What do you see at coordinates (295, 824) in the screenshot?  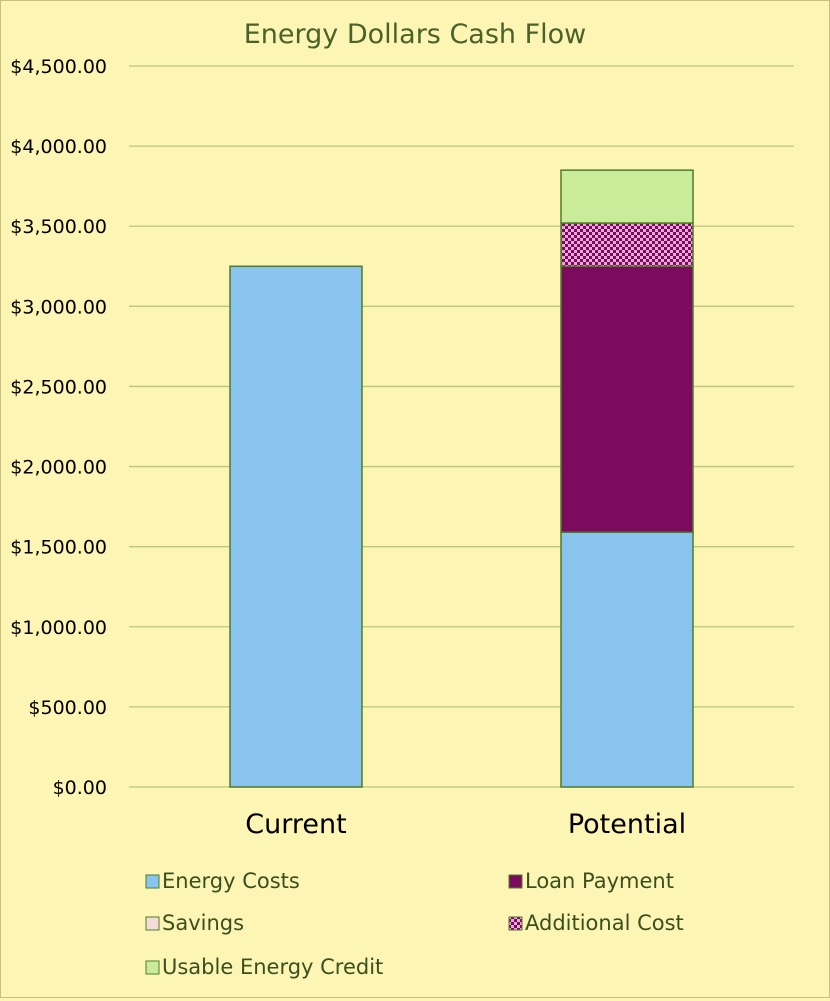 I see `x-tick-label: Current` at bounding box center [295, 824].